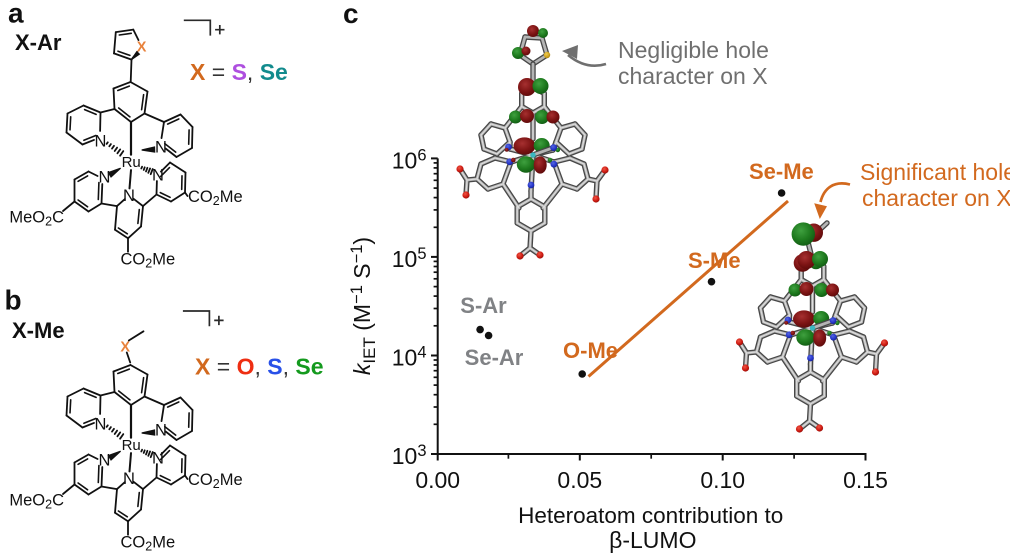 The image size is (1010, 559). I want to click on svg-text: S-Ar, so click(483, 305).